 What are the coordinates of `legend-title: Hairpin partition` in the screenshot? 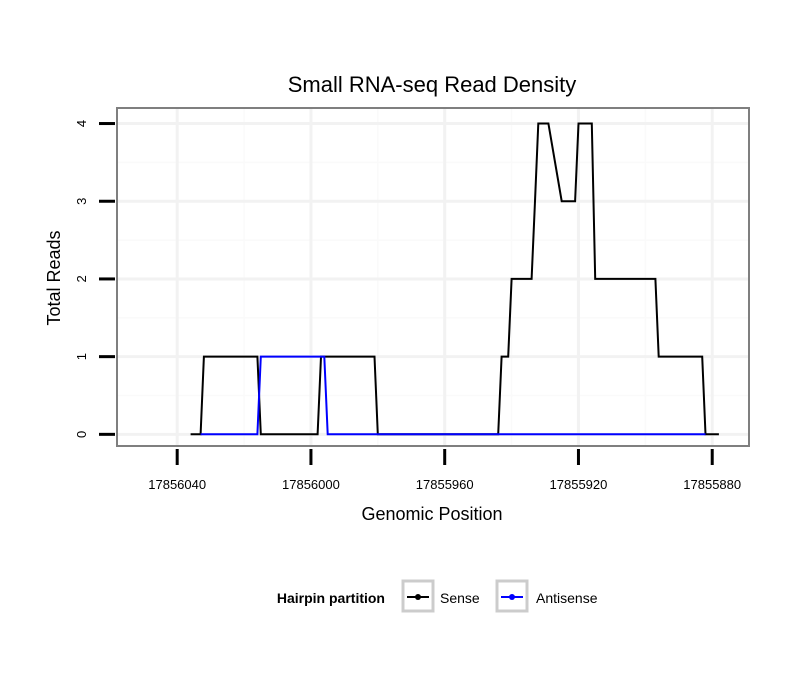 It's located at (331, 598).